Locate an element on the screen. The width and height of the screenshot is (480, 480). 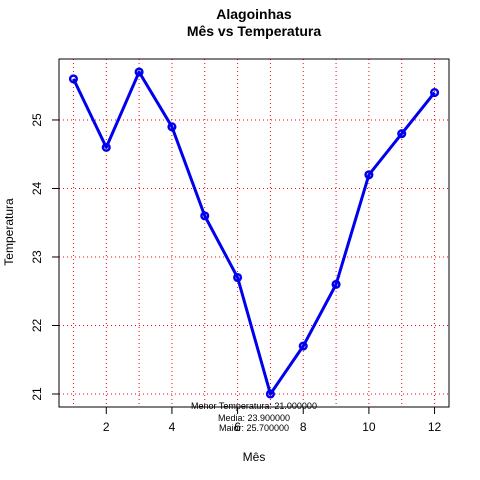
x-axis-label: Mês is located at coordinates (254, 457).